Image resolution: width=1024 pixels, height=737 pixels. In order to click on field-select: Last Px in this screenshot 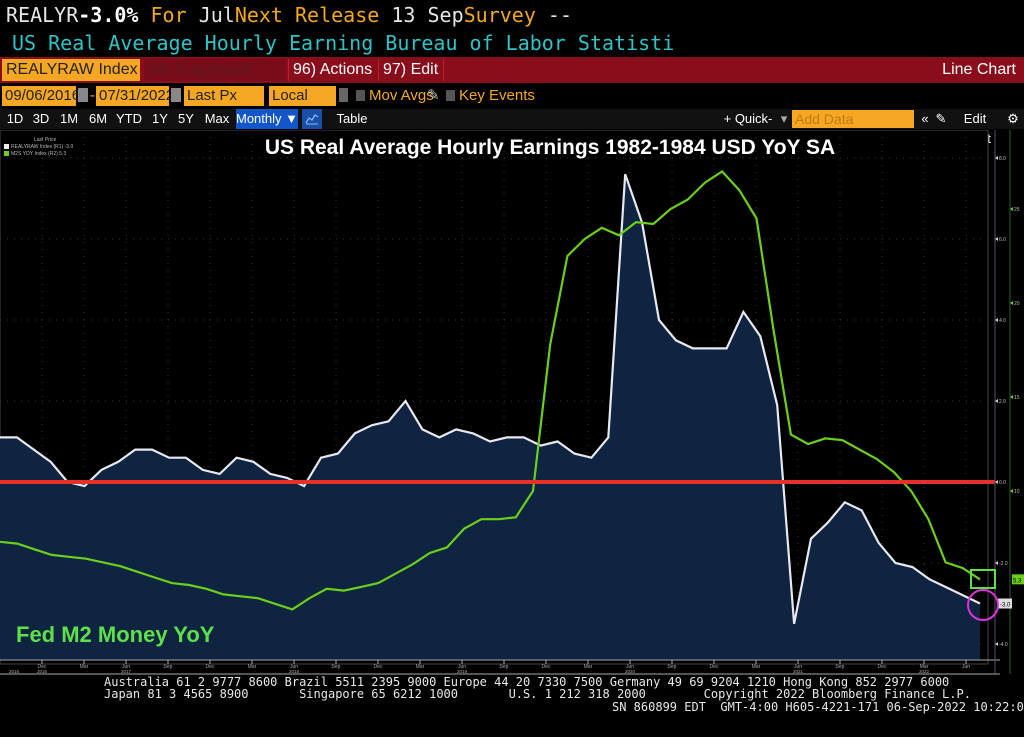, I will do `click(224, 96)`.